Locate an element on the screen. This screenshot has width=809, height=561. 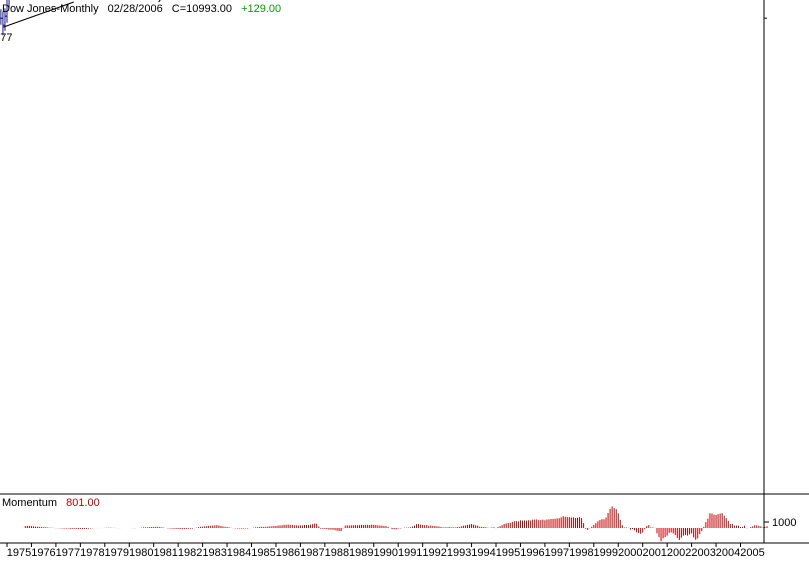
x-tick-label: 1984 is located at coordinates (239, 553).